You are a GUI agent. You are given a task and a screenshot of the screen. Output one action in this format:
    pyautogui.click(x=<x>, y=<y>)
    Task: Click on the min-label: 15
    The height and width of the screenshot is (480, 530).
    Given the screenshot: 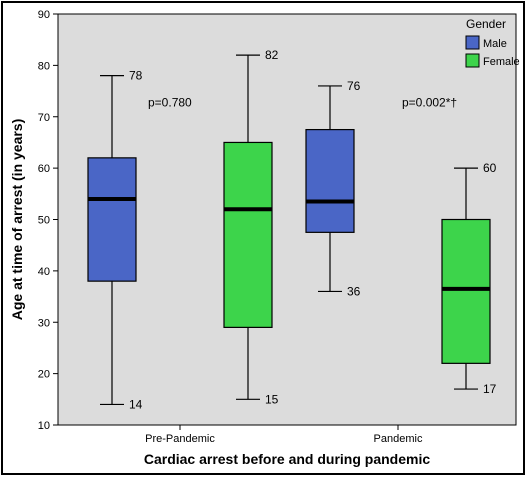 What is the action you would take?
    pyautogui.click(x=272, y=399)
    